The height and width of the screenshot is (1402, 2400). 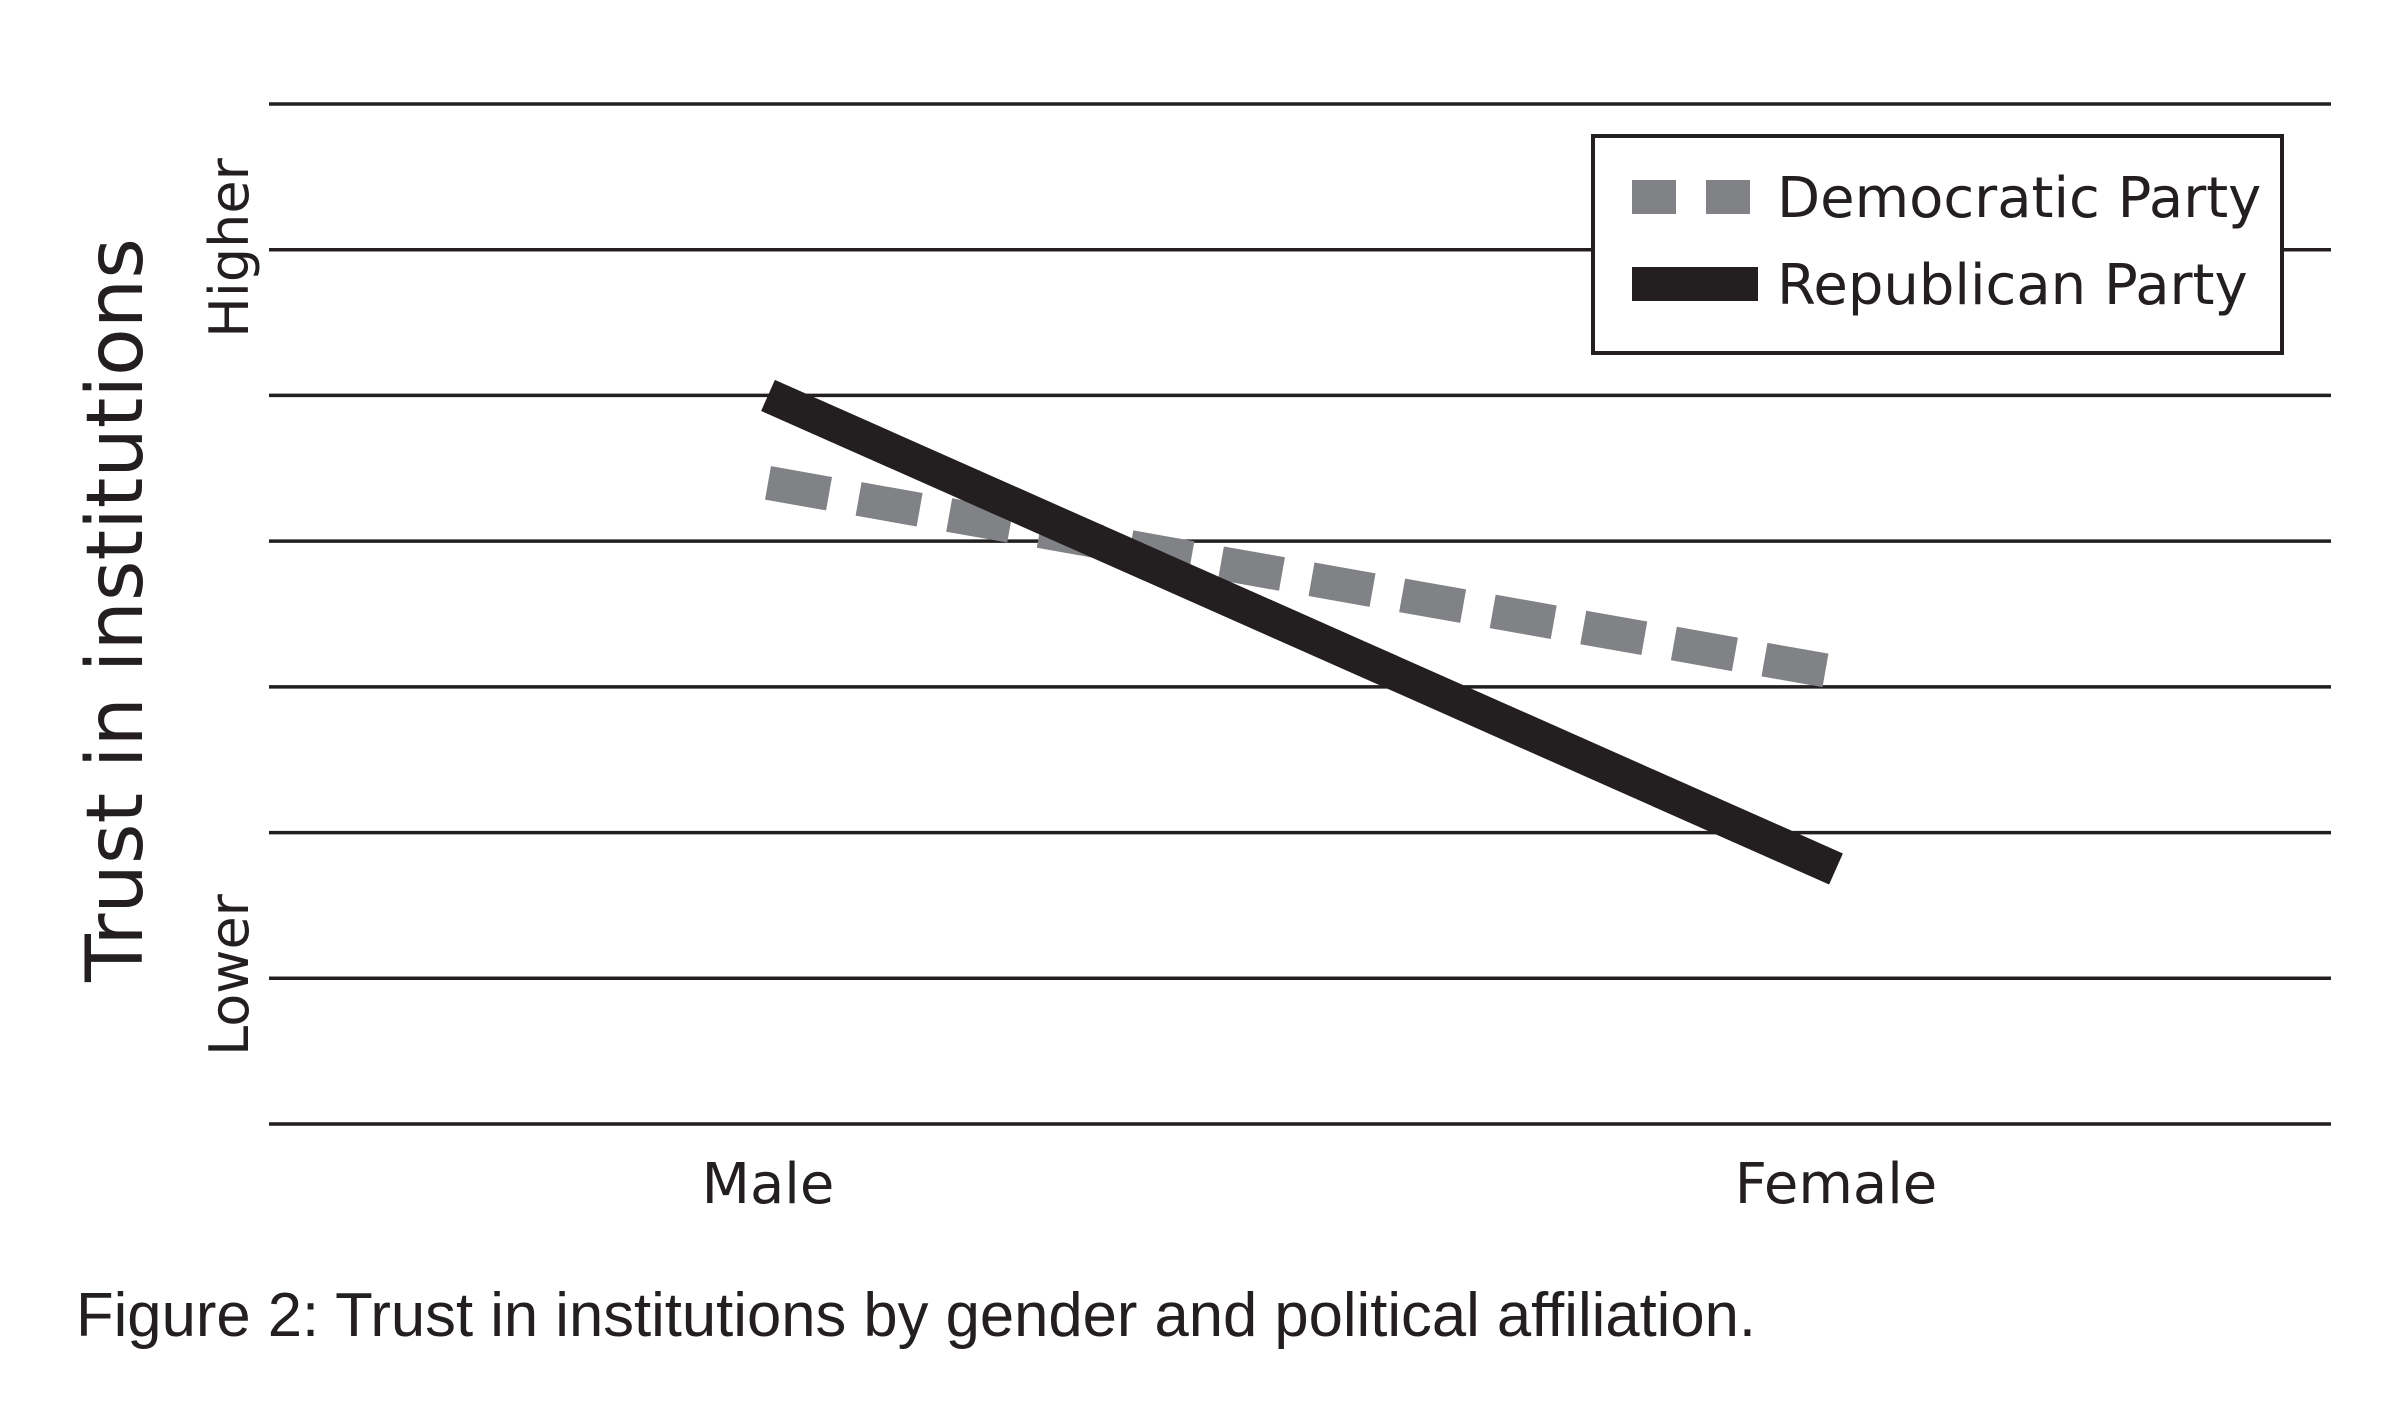 What do you see at coordinates (1836, 1184) in the screenshot?
I see `x-tick-female: Female` at bounding box center [1836, 1184].